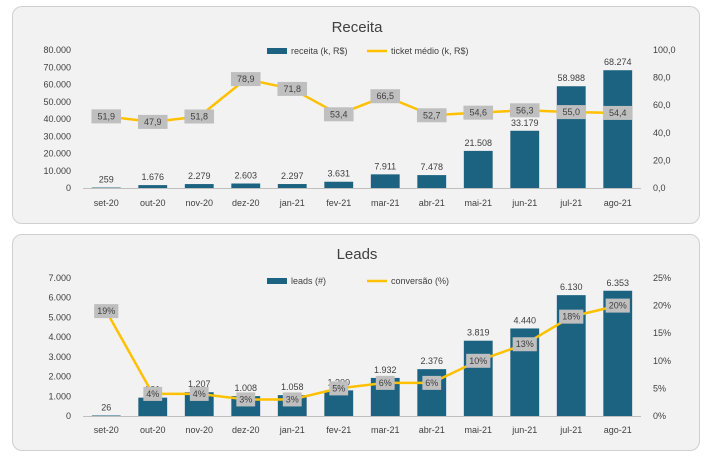 Image resolution: width=708 pixels, height=457 pixels. I want to click on legend-swatch-bar, so click(277, 281).